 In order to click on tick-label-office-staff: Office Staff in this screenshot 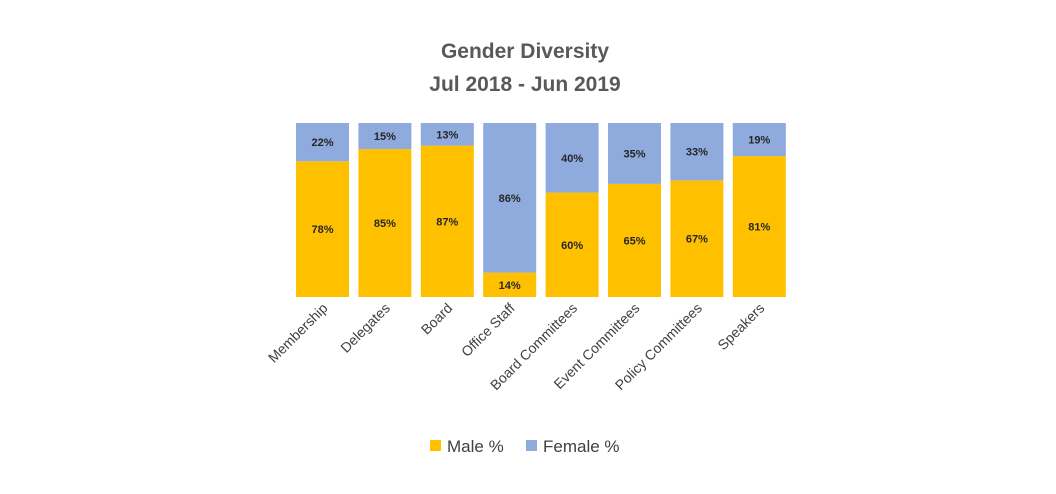, I will do `click(488, 330)`.